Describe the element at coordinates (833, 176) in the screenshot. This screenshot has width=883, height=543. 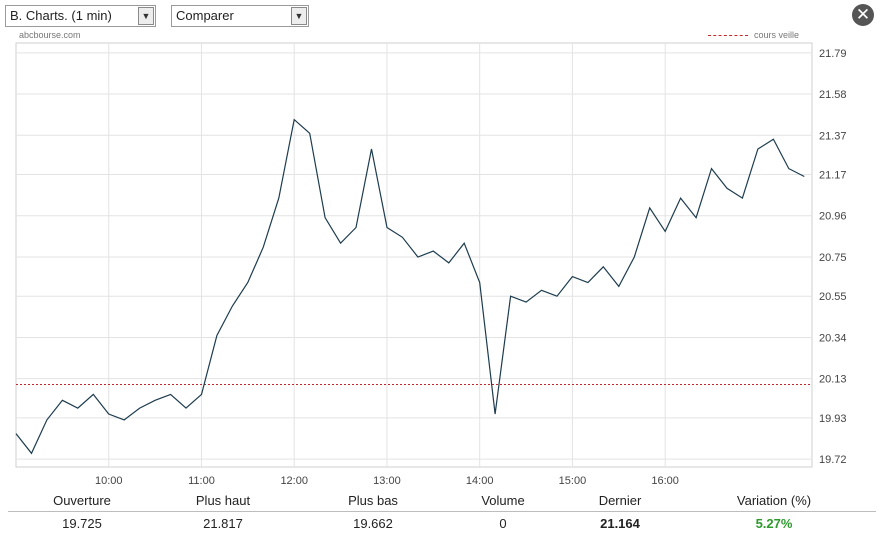
I see `y-tick-label: 21.17` at that location.